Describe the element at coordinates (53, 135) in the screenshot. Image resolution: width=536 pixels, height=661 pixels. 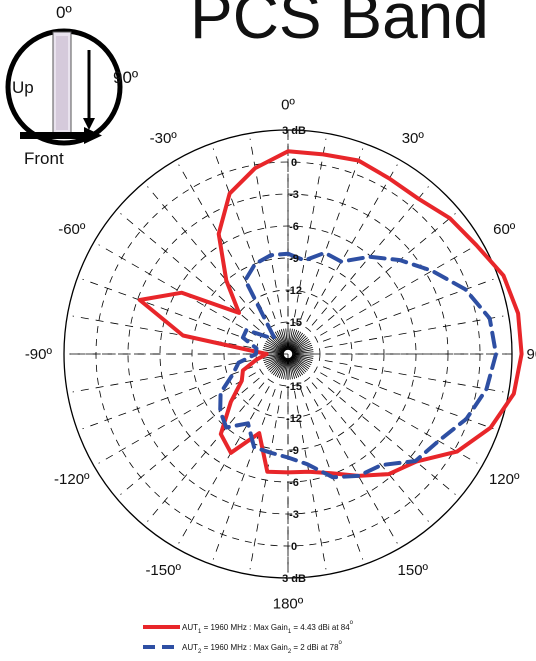
I see `front-arrow-icon` at that location.